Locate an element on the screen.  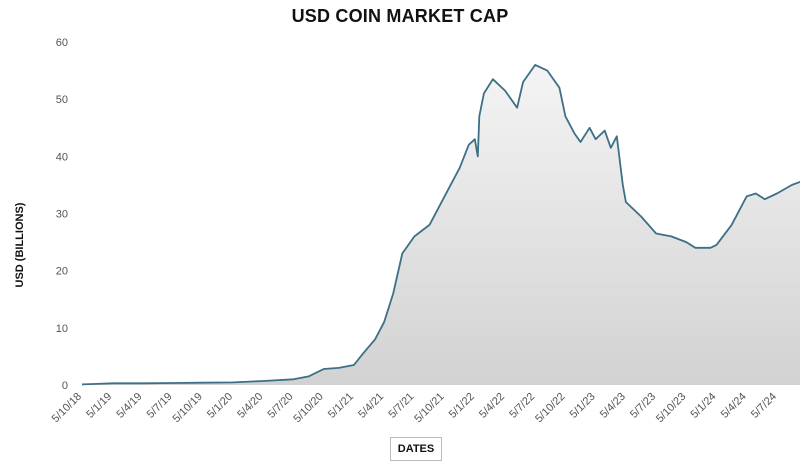
x-tick-label: 5/1/22 is located at coordinates (462, 406).